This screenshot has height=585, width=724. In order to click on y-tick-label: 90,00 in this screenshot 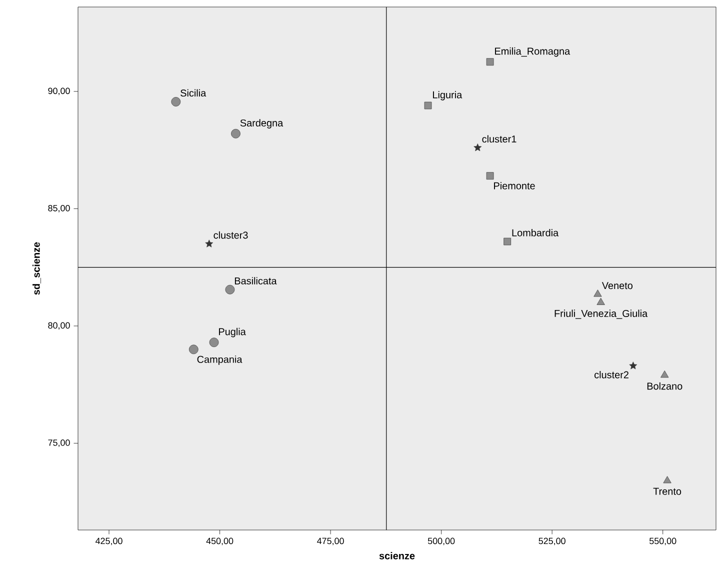, I will do `click(59, 92)`.